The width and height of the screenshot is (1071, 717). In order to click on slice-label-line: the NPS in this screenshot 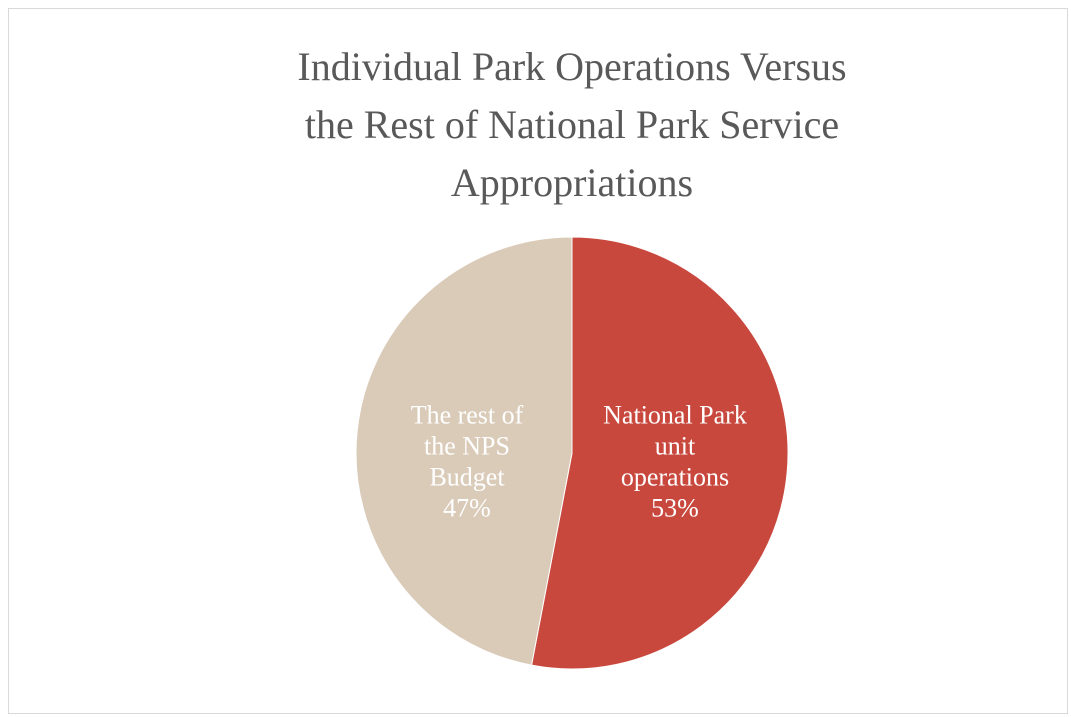, I will do `click(467, 446)`.